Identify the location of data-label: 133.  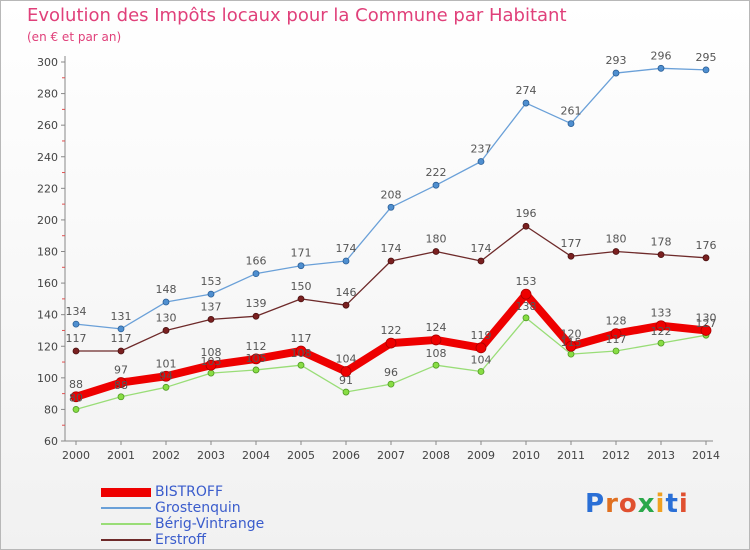
(661, 313).